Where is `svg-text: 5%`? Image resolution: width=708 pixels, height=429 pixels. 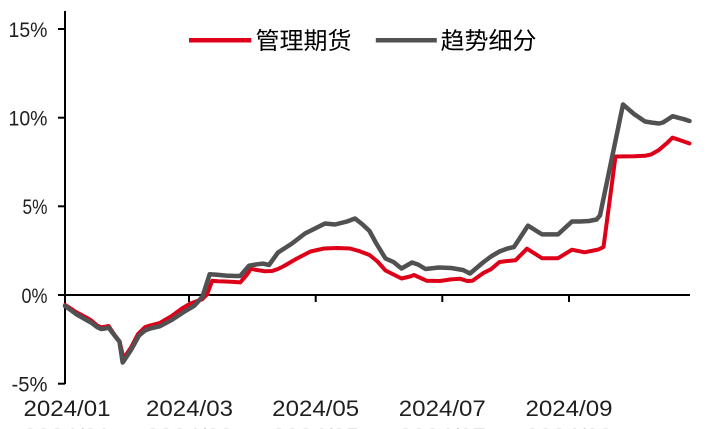
svg-text: 5% is located at coordinates (35, 207).